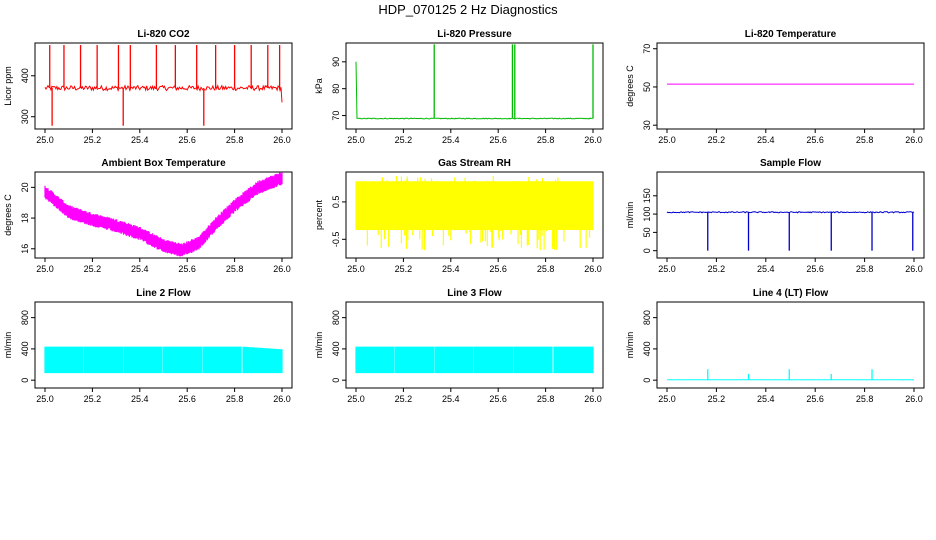  I want to click on y-tick-label: 90, so click(336, 62).